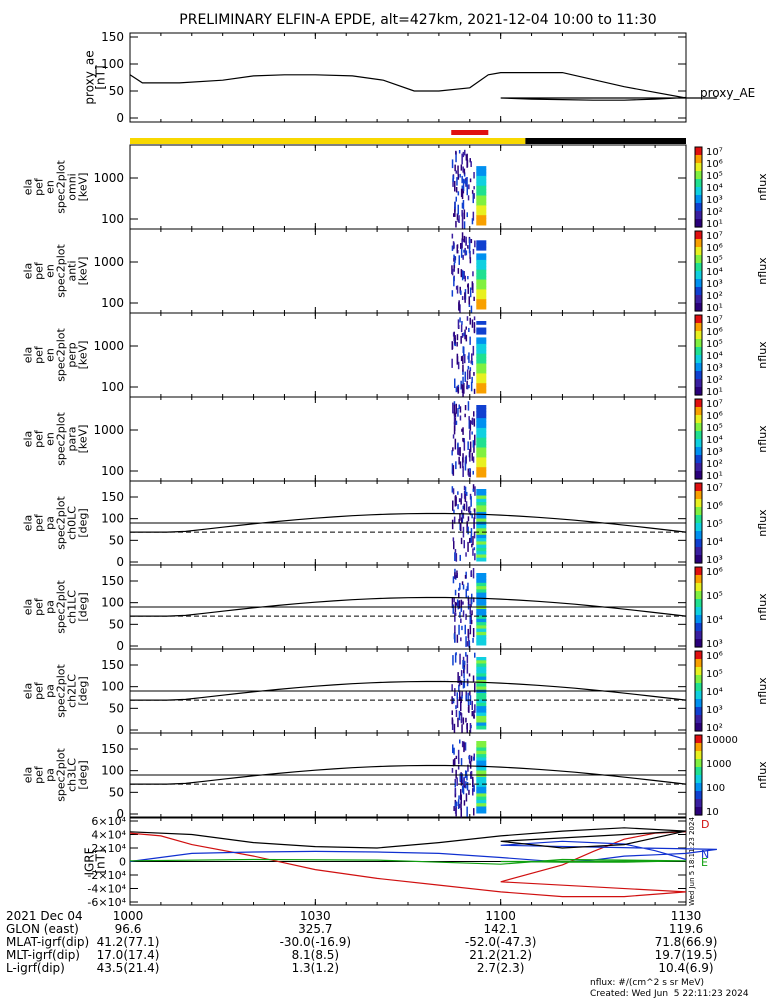 The width and height of the screenshot is (775, 1001). I want to click on proxy-ae-ytick-label: 100, so click(112, 64).